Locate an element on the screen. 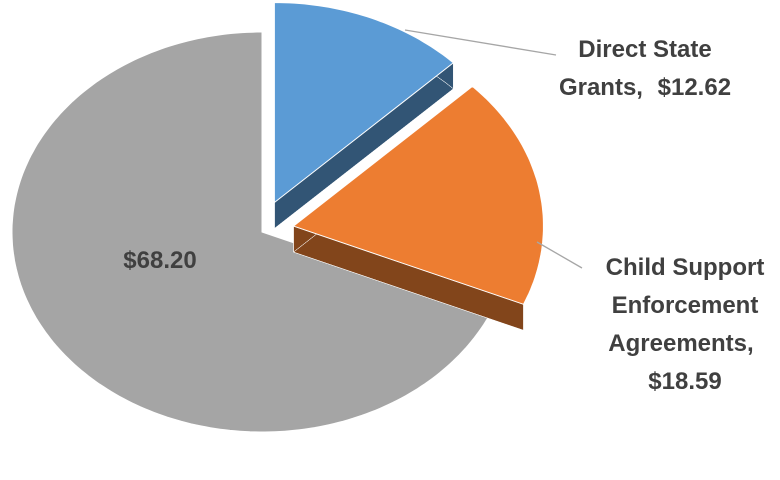 Image resolution: width=780 pixels, height=480 pixels. value-label: $18.59 is located at coordinates (685, 381).